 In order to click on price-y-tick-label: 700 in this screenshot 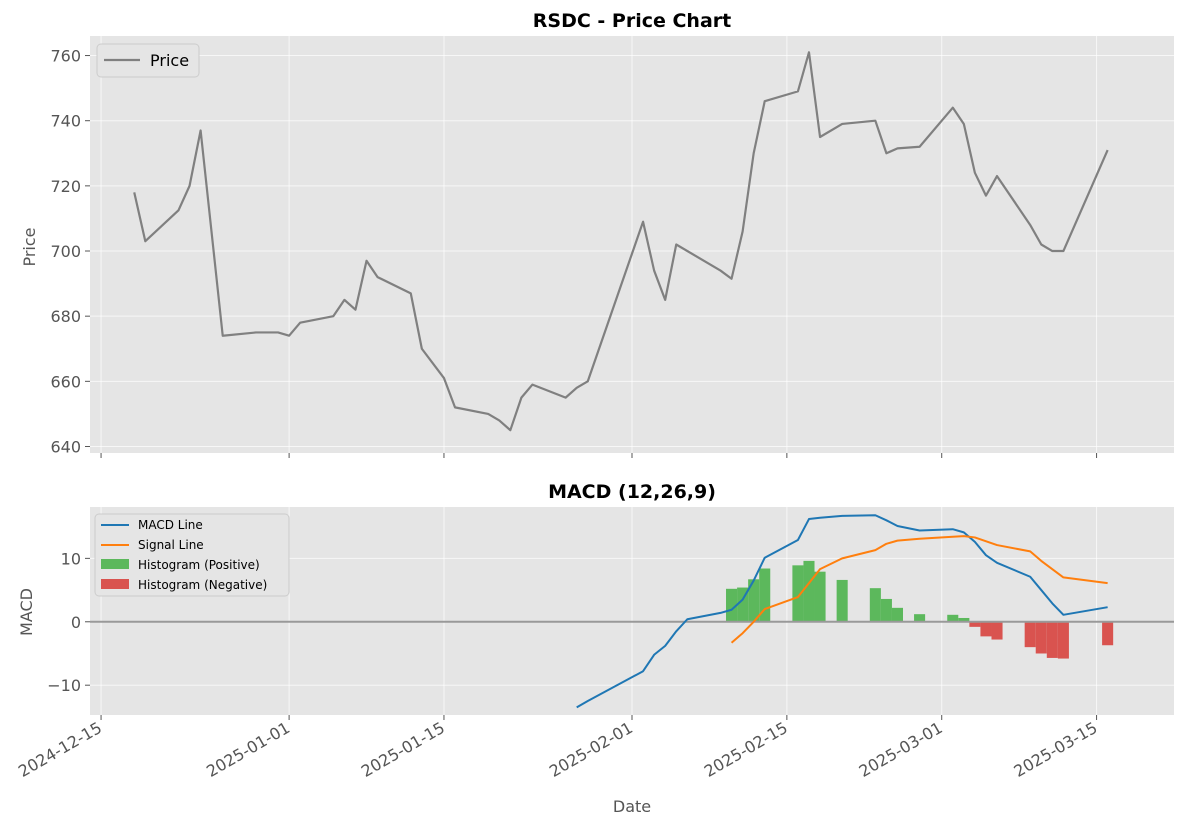, I will do `click(65, 251)`.